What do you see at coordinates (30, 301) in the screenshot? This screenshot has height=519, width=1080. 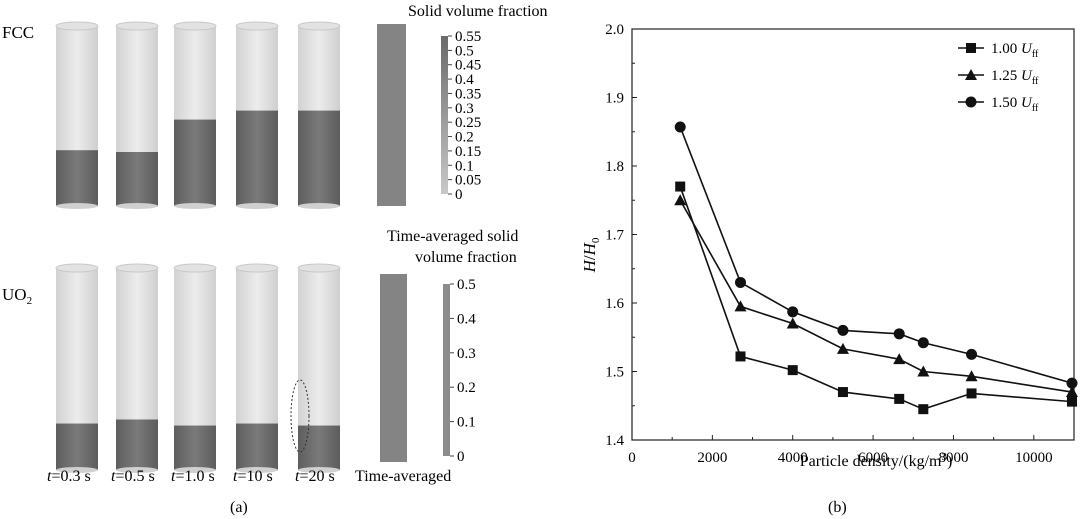 I see `uo2-label-sub: 2` at bounding box center [30, 301].